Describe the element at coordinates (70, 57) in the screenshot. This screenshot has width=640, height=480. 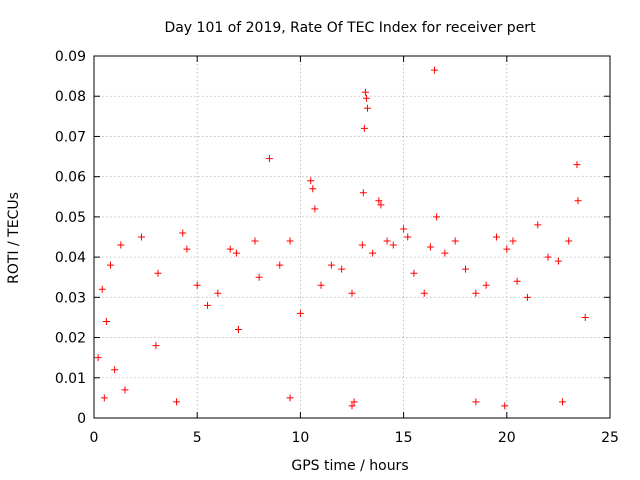
I see `y-tick-label: 0.09` at that location.